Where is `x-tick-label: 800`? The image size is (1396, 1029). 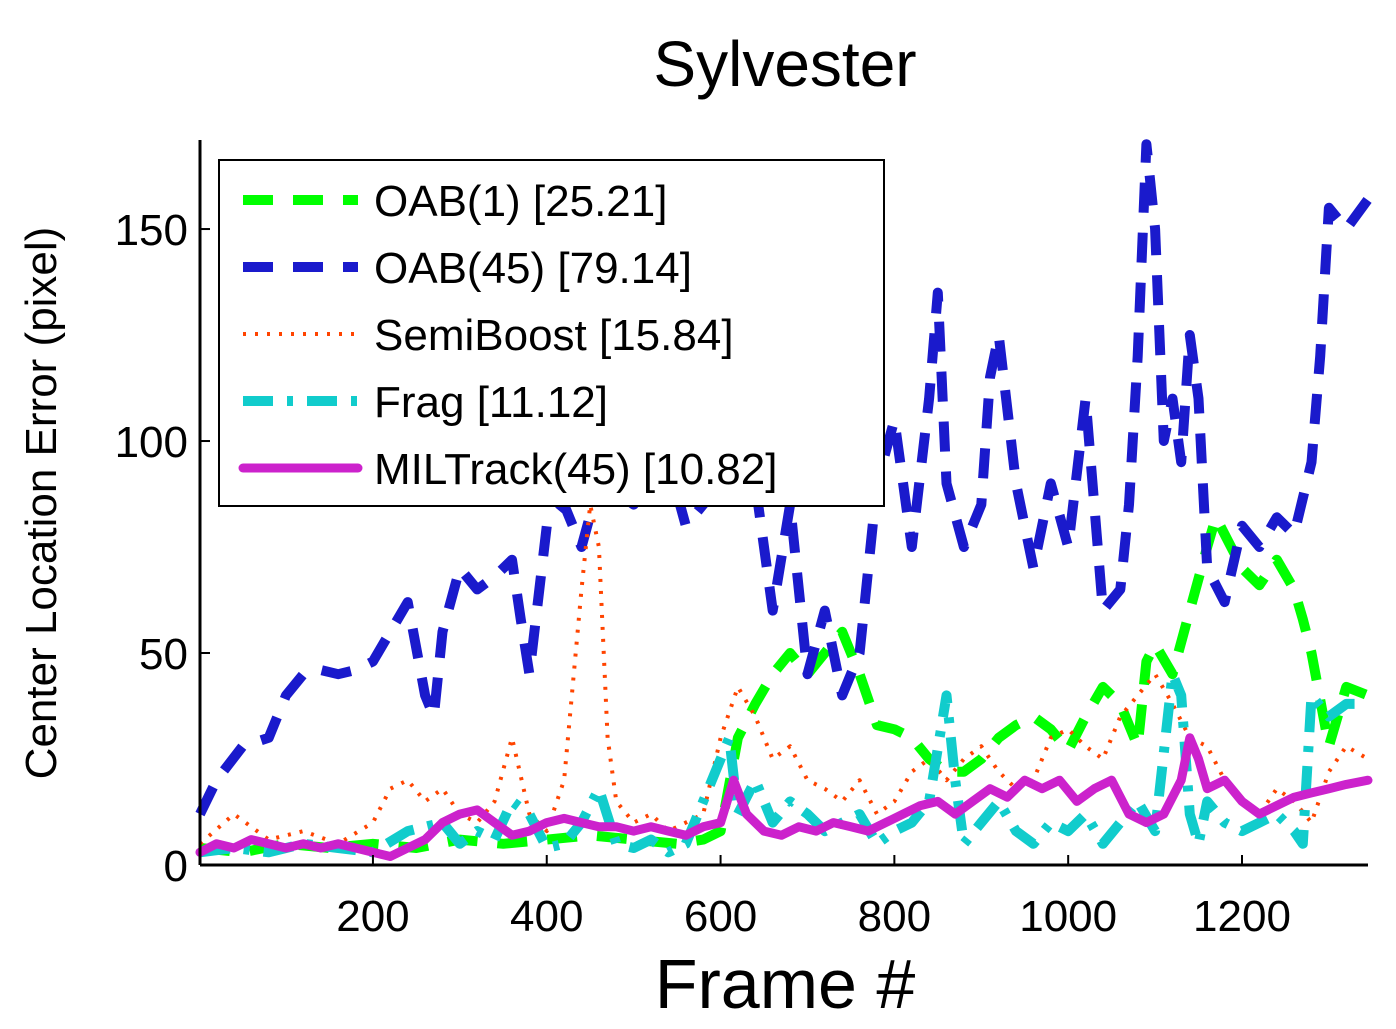
x-tick-label: 800 is located at coordinates (894, 916).